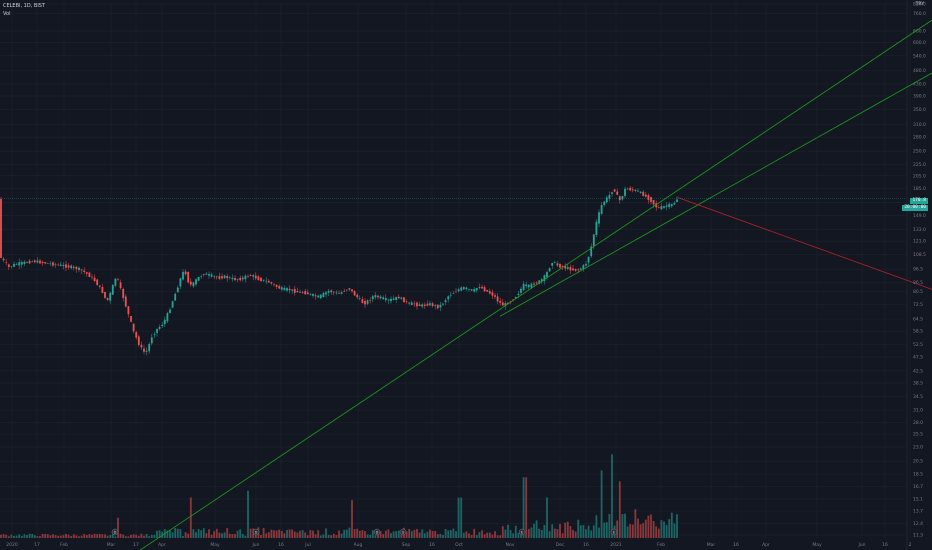  Describe the element at coordinates (918, 397) in the screenshot. I see `y-tick-label: 34.5` at that location.